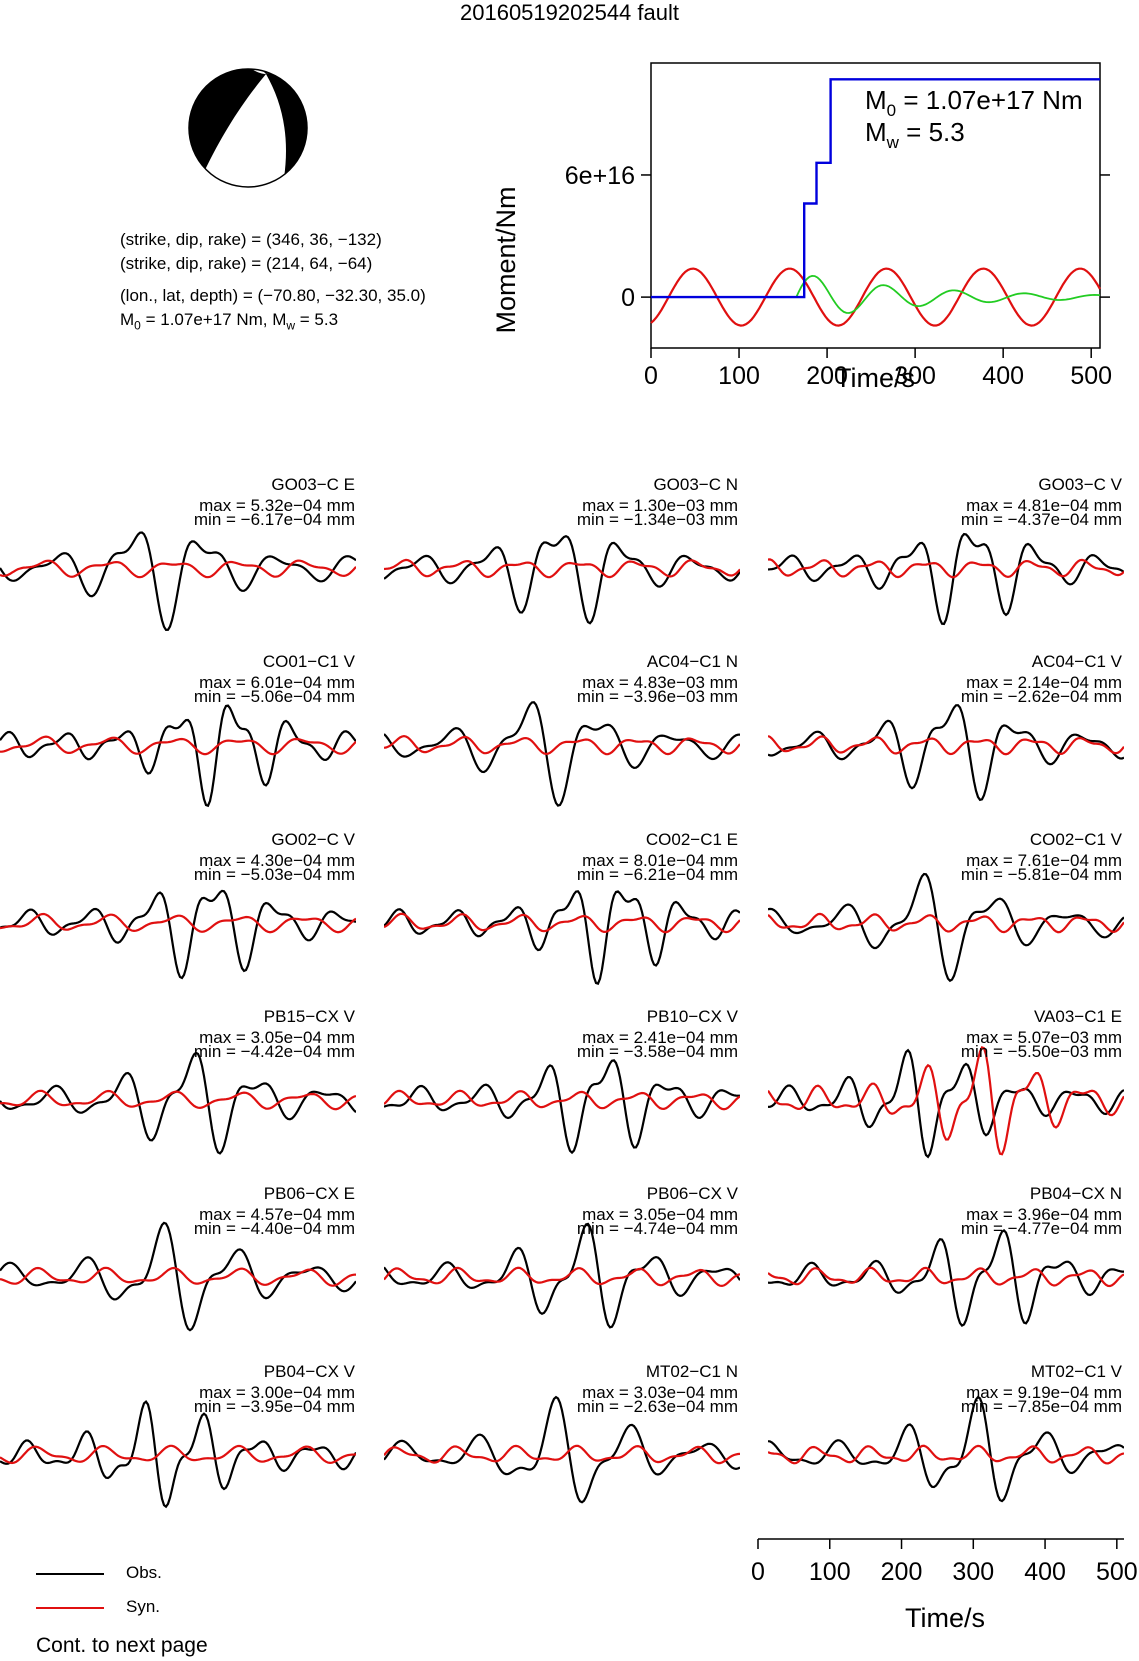 This screenshot has height=1661, width=1139. What do you see at coordinates (660, 683) in the screenshot?
I see `trace-max: max = 4.83e−03 mm` at bounding box center [660, 683].